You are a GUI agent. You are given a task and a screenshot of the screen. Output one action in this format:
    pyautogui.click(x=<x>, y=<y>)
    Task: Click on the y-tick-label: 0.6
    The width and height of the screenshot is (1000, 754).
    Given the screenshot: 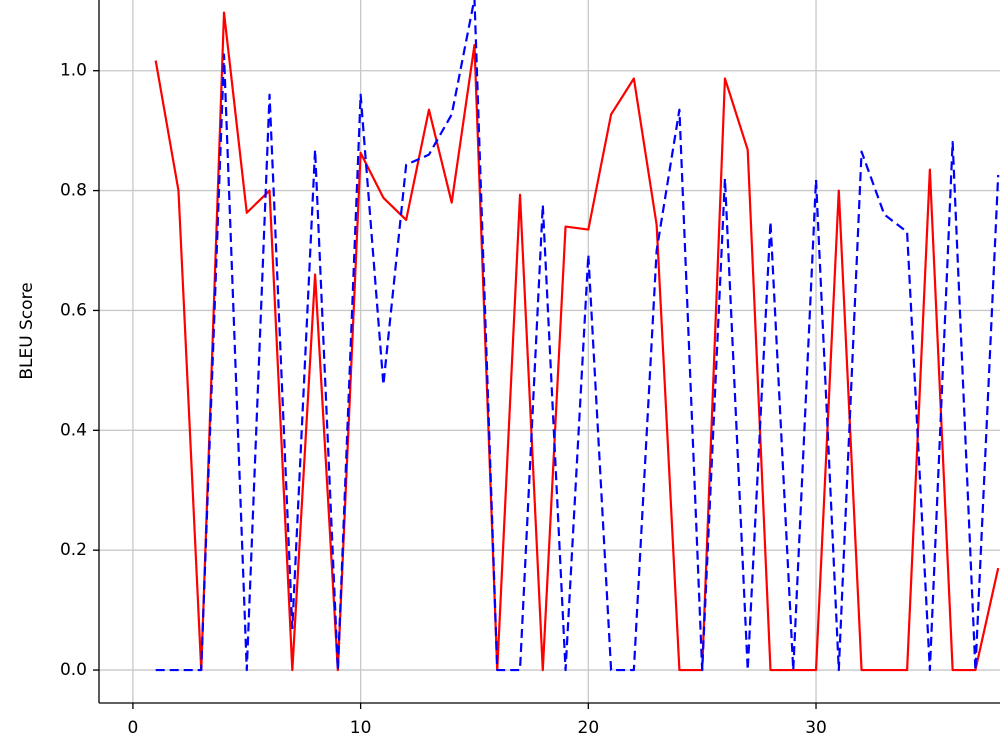 What is the action you would take?
    pyautogui.click(x=73, y=310)
    